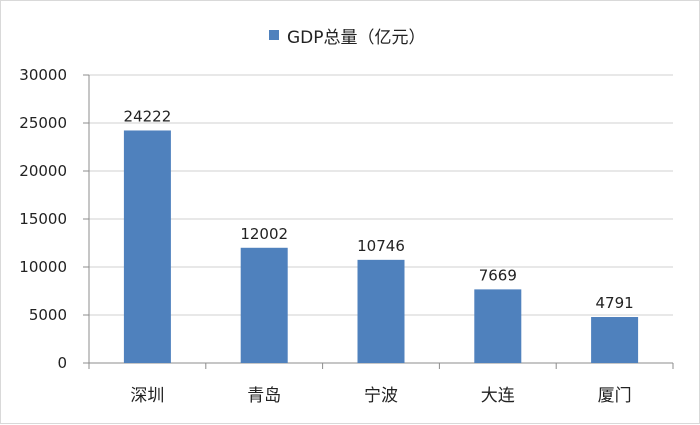  I want to click on y-tick-label: 20000, so click(43, 171).